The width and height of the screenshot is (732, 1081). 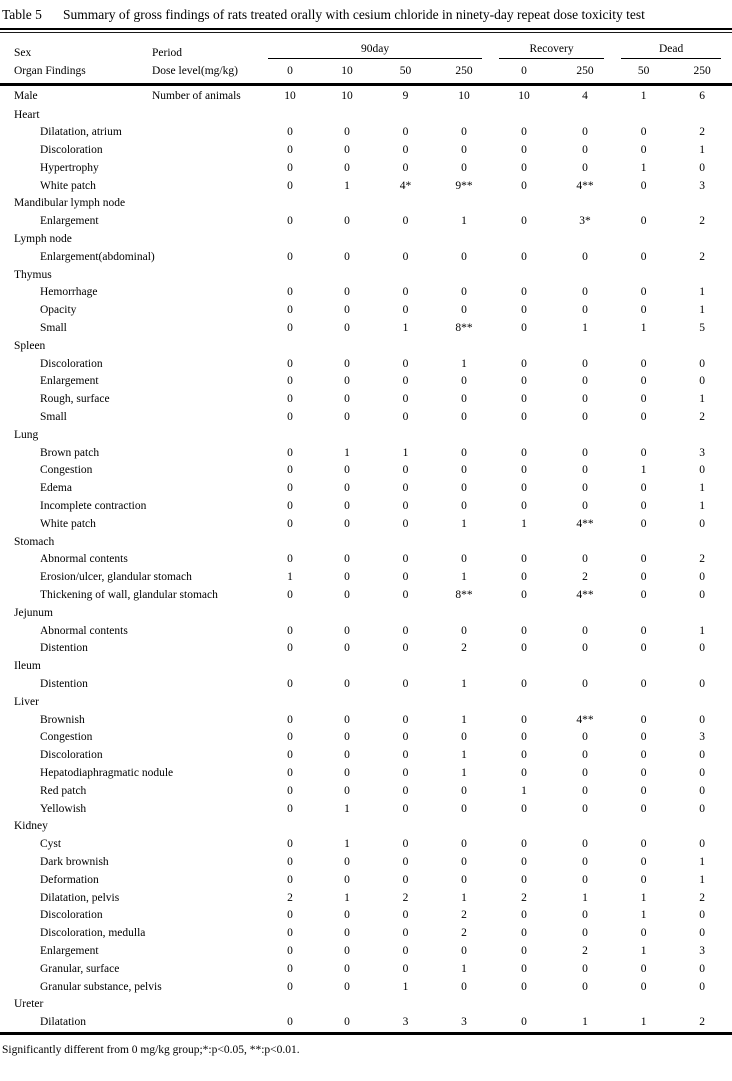 I want to click on finding-row: Dilatation, atrium 0 0 0 0 0 0 0 2, so click(x=366, y=133).